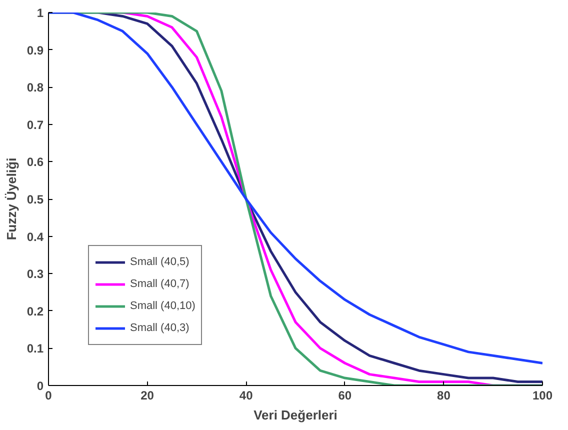  What do you see at coordinates (35, 311) in the screenshot?
I see `y-tick-label: 0.2` at bounding box center [35, 311].